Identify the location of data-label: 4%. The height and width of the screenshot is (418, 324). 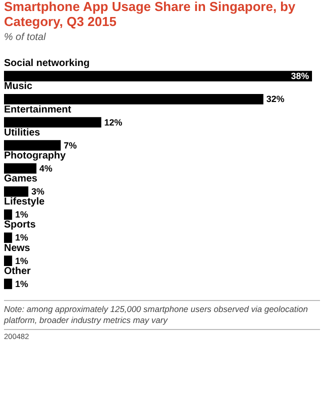
(45, 168).